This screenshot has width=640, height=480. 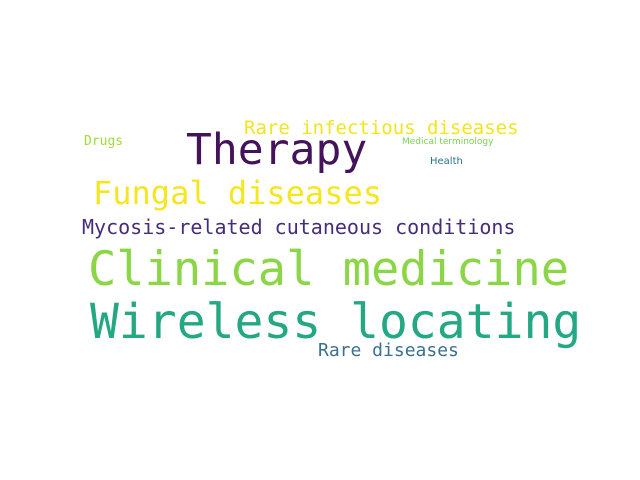 I want to click on word-clinical-medicine: Clinical medicine, so click(x=329, y=269).